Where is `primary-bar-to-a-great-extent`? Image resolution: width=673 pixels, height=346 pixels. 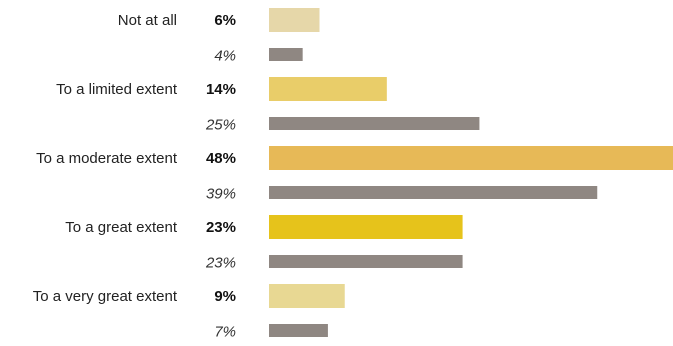 primary-bar-to-a-great-extent is located at coordinates (366, 227).